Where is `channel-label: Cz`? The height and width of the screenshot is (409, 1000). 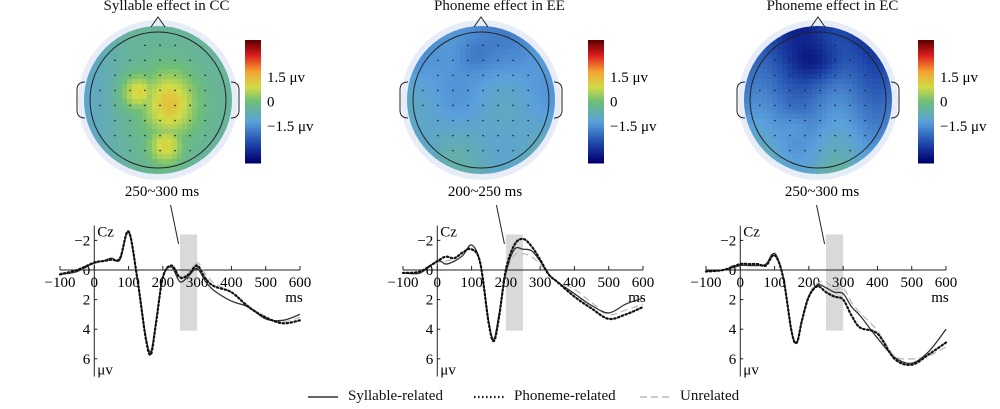 channel-label: Cz is located at coordinates (105, 233).